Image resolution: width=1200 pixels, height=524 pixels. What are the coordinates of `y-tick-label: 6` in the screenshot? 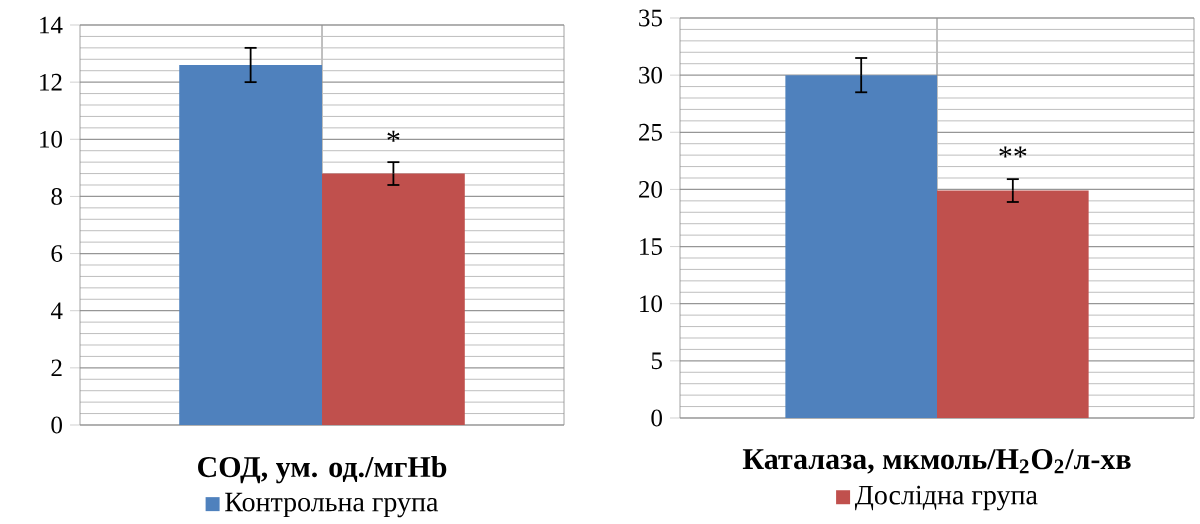 It's located at (57, 253).